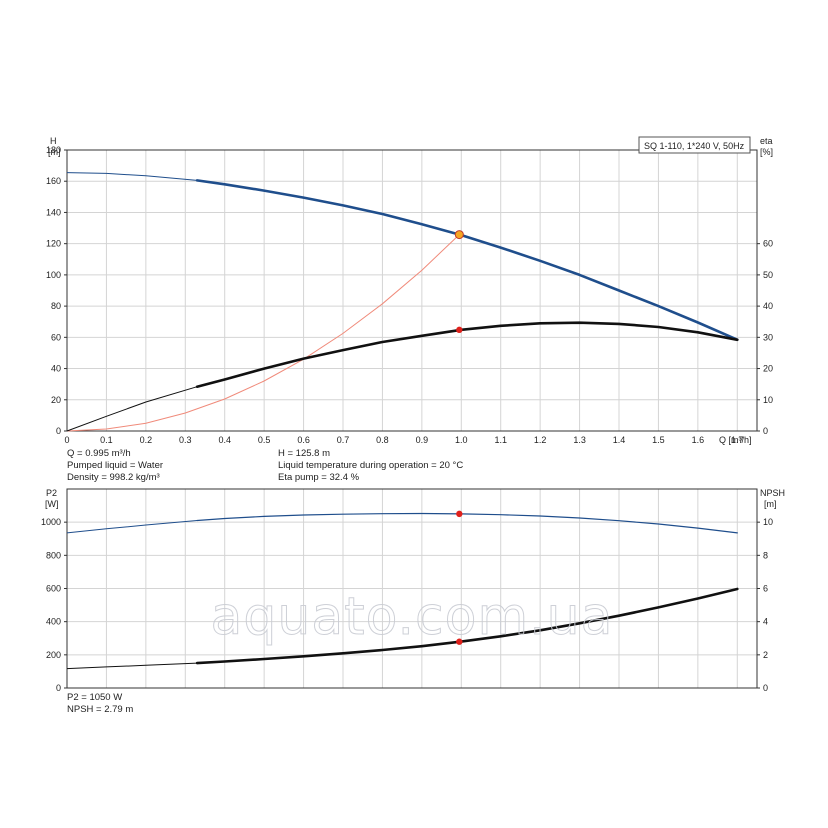 This screenshot has height=828, width=828. Describe the element at coordinates (500, 440) in the screenshot. I see `x-tick-label: 1.1` at that location.